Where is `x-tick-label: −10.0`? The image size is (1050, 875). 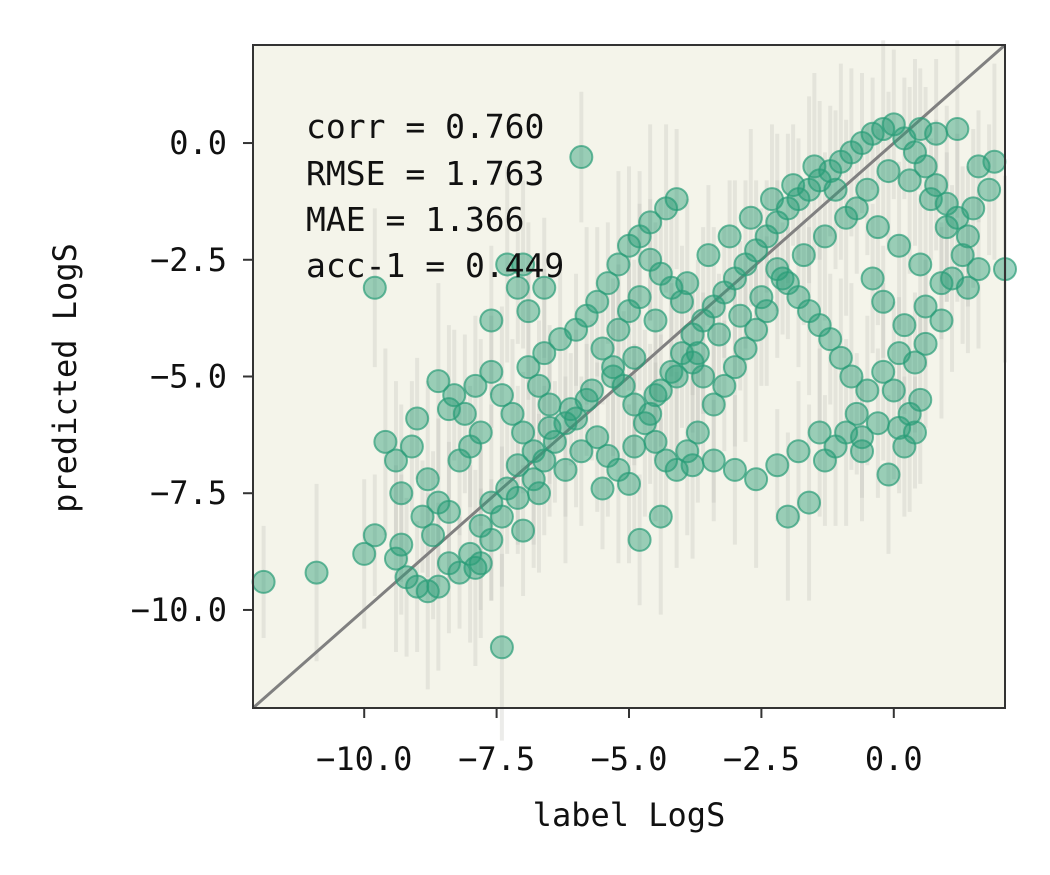 x-tick-label: −10.0 is located at coordinates (364, 759).